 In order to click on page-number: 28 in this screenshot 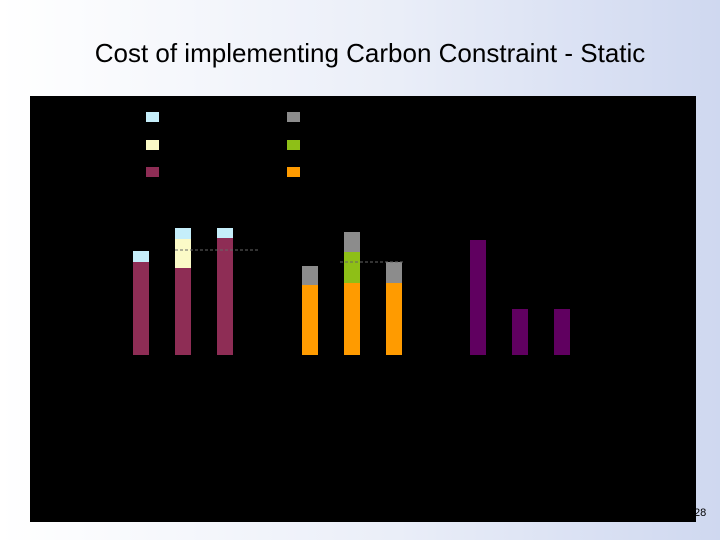, I will do `click(700, 513)`.